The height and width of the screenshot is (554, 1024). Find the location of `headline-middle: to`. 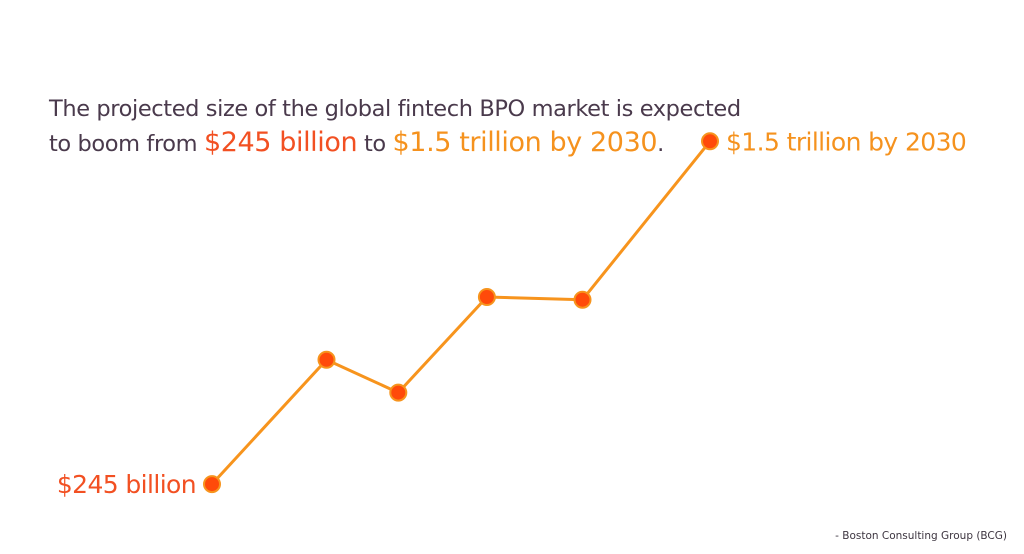

headline-middle: to is located at coordinates (375, 144).